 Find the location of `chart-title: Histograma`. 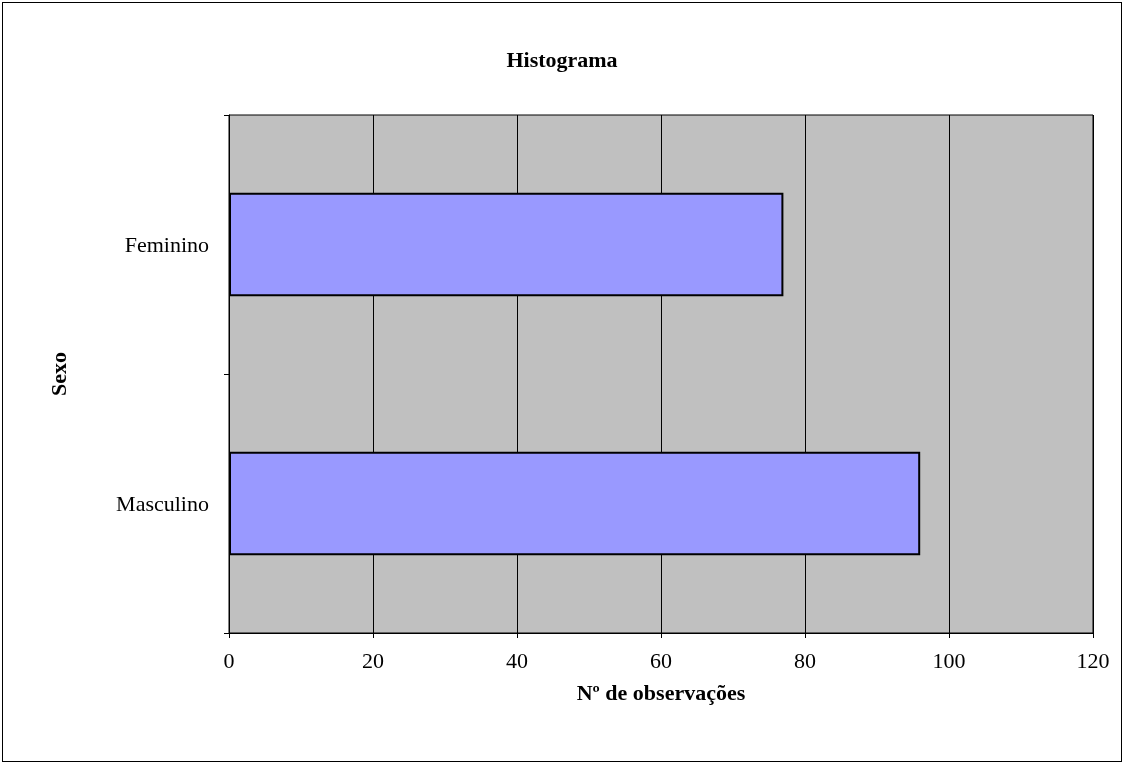

chart-title: Histograma is located at coordinates (562, 59).